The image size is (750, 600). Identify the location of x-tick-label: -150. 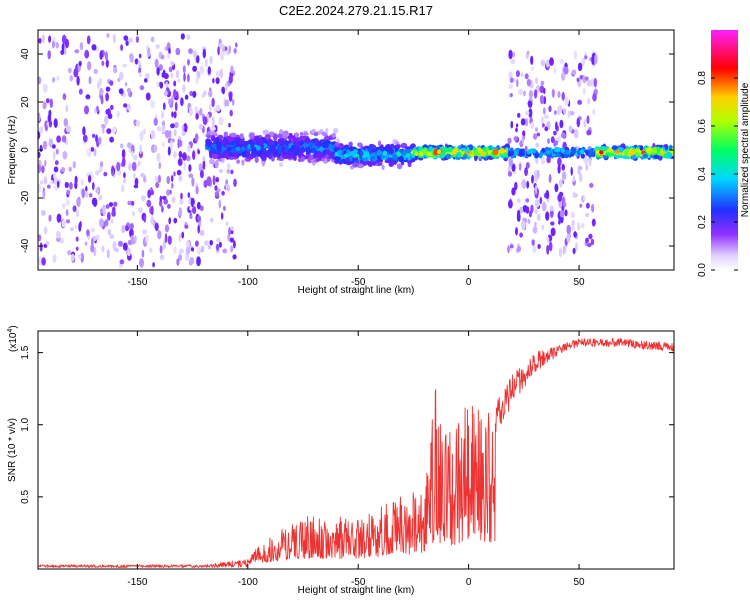
(137, 282).